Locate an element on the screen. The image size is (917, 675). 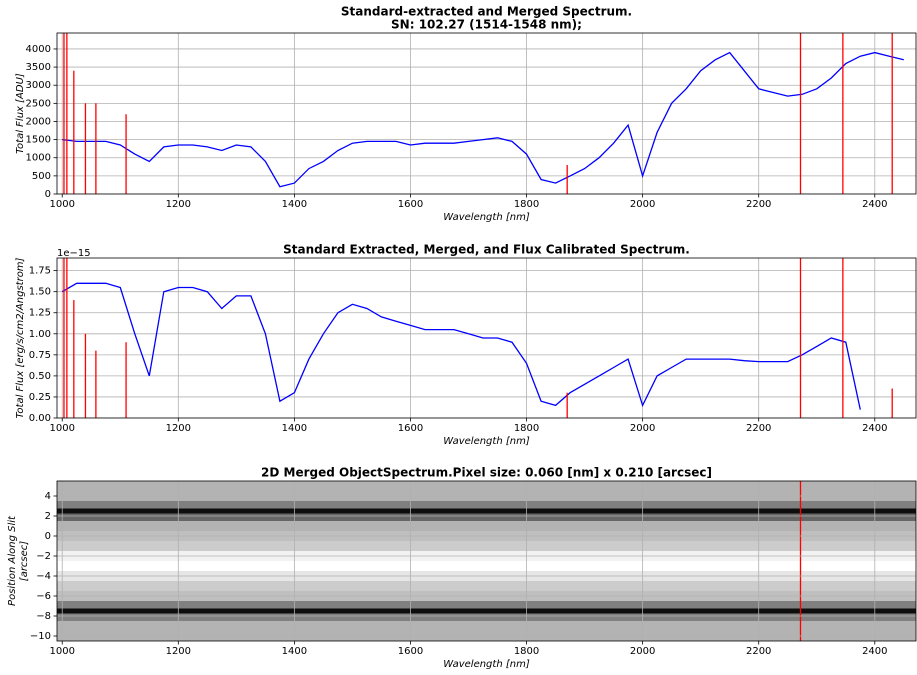
y-axis-label: [arcsec] is located at coordinates (24, 561).